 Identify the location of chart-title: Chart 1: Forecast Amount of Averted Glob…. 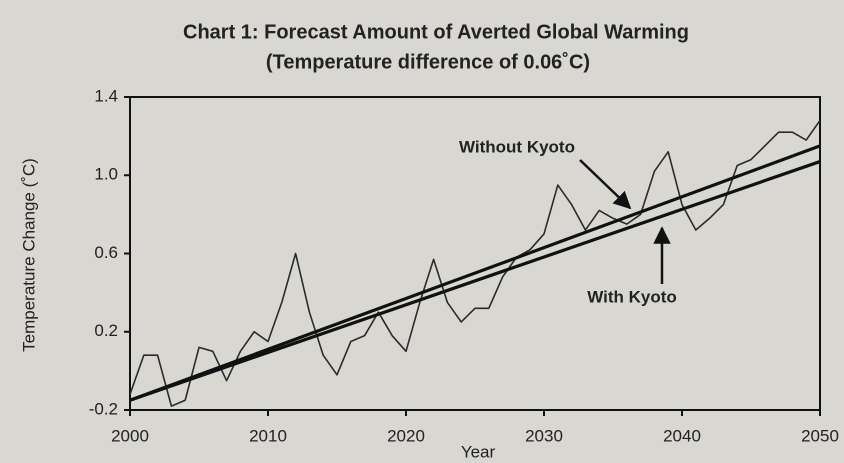
(436, 32).